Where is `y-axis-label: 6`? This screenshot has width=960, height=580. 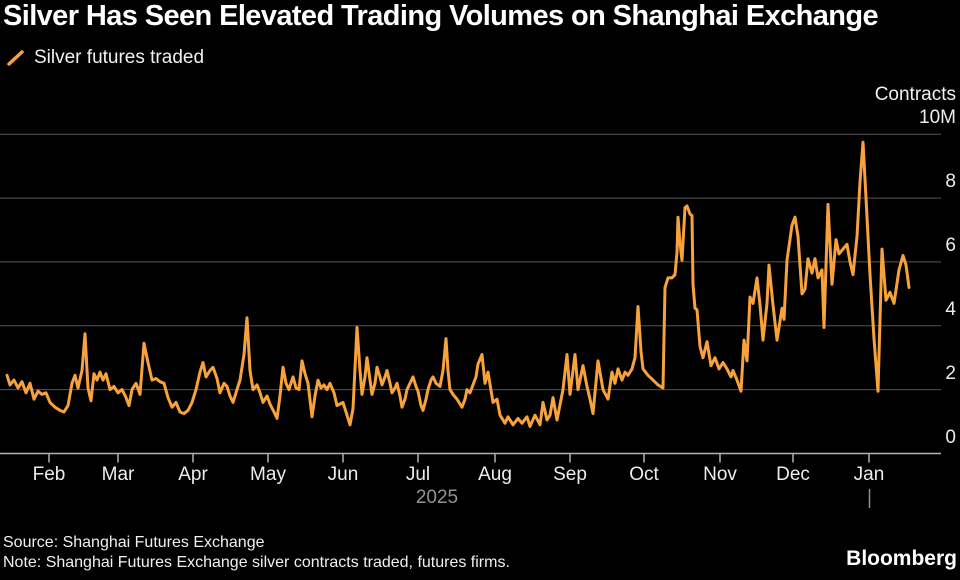 y-axis-label: 6 is located at coordinates (950, 245).